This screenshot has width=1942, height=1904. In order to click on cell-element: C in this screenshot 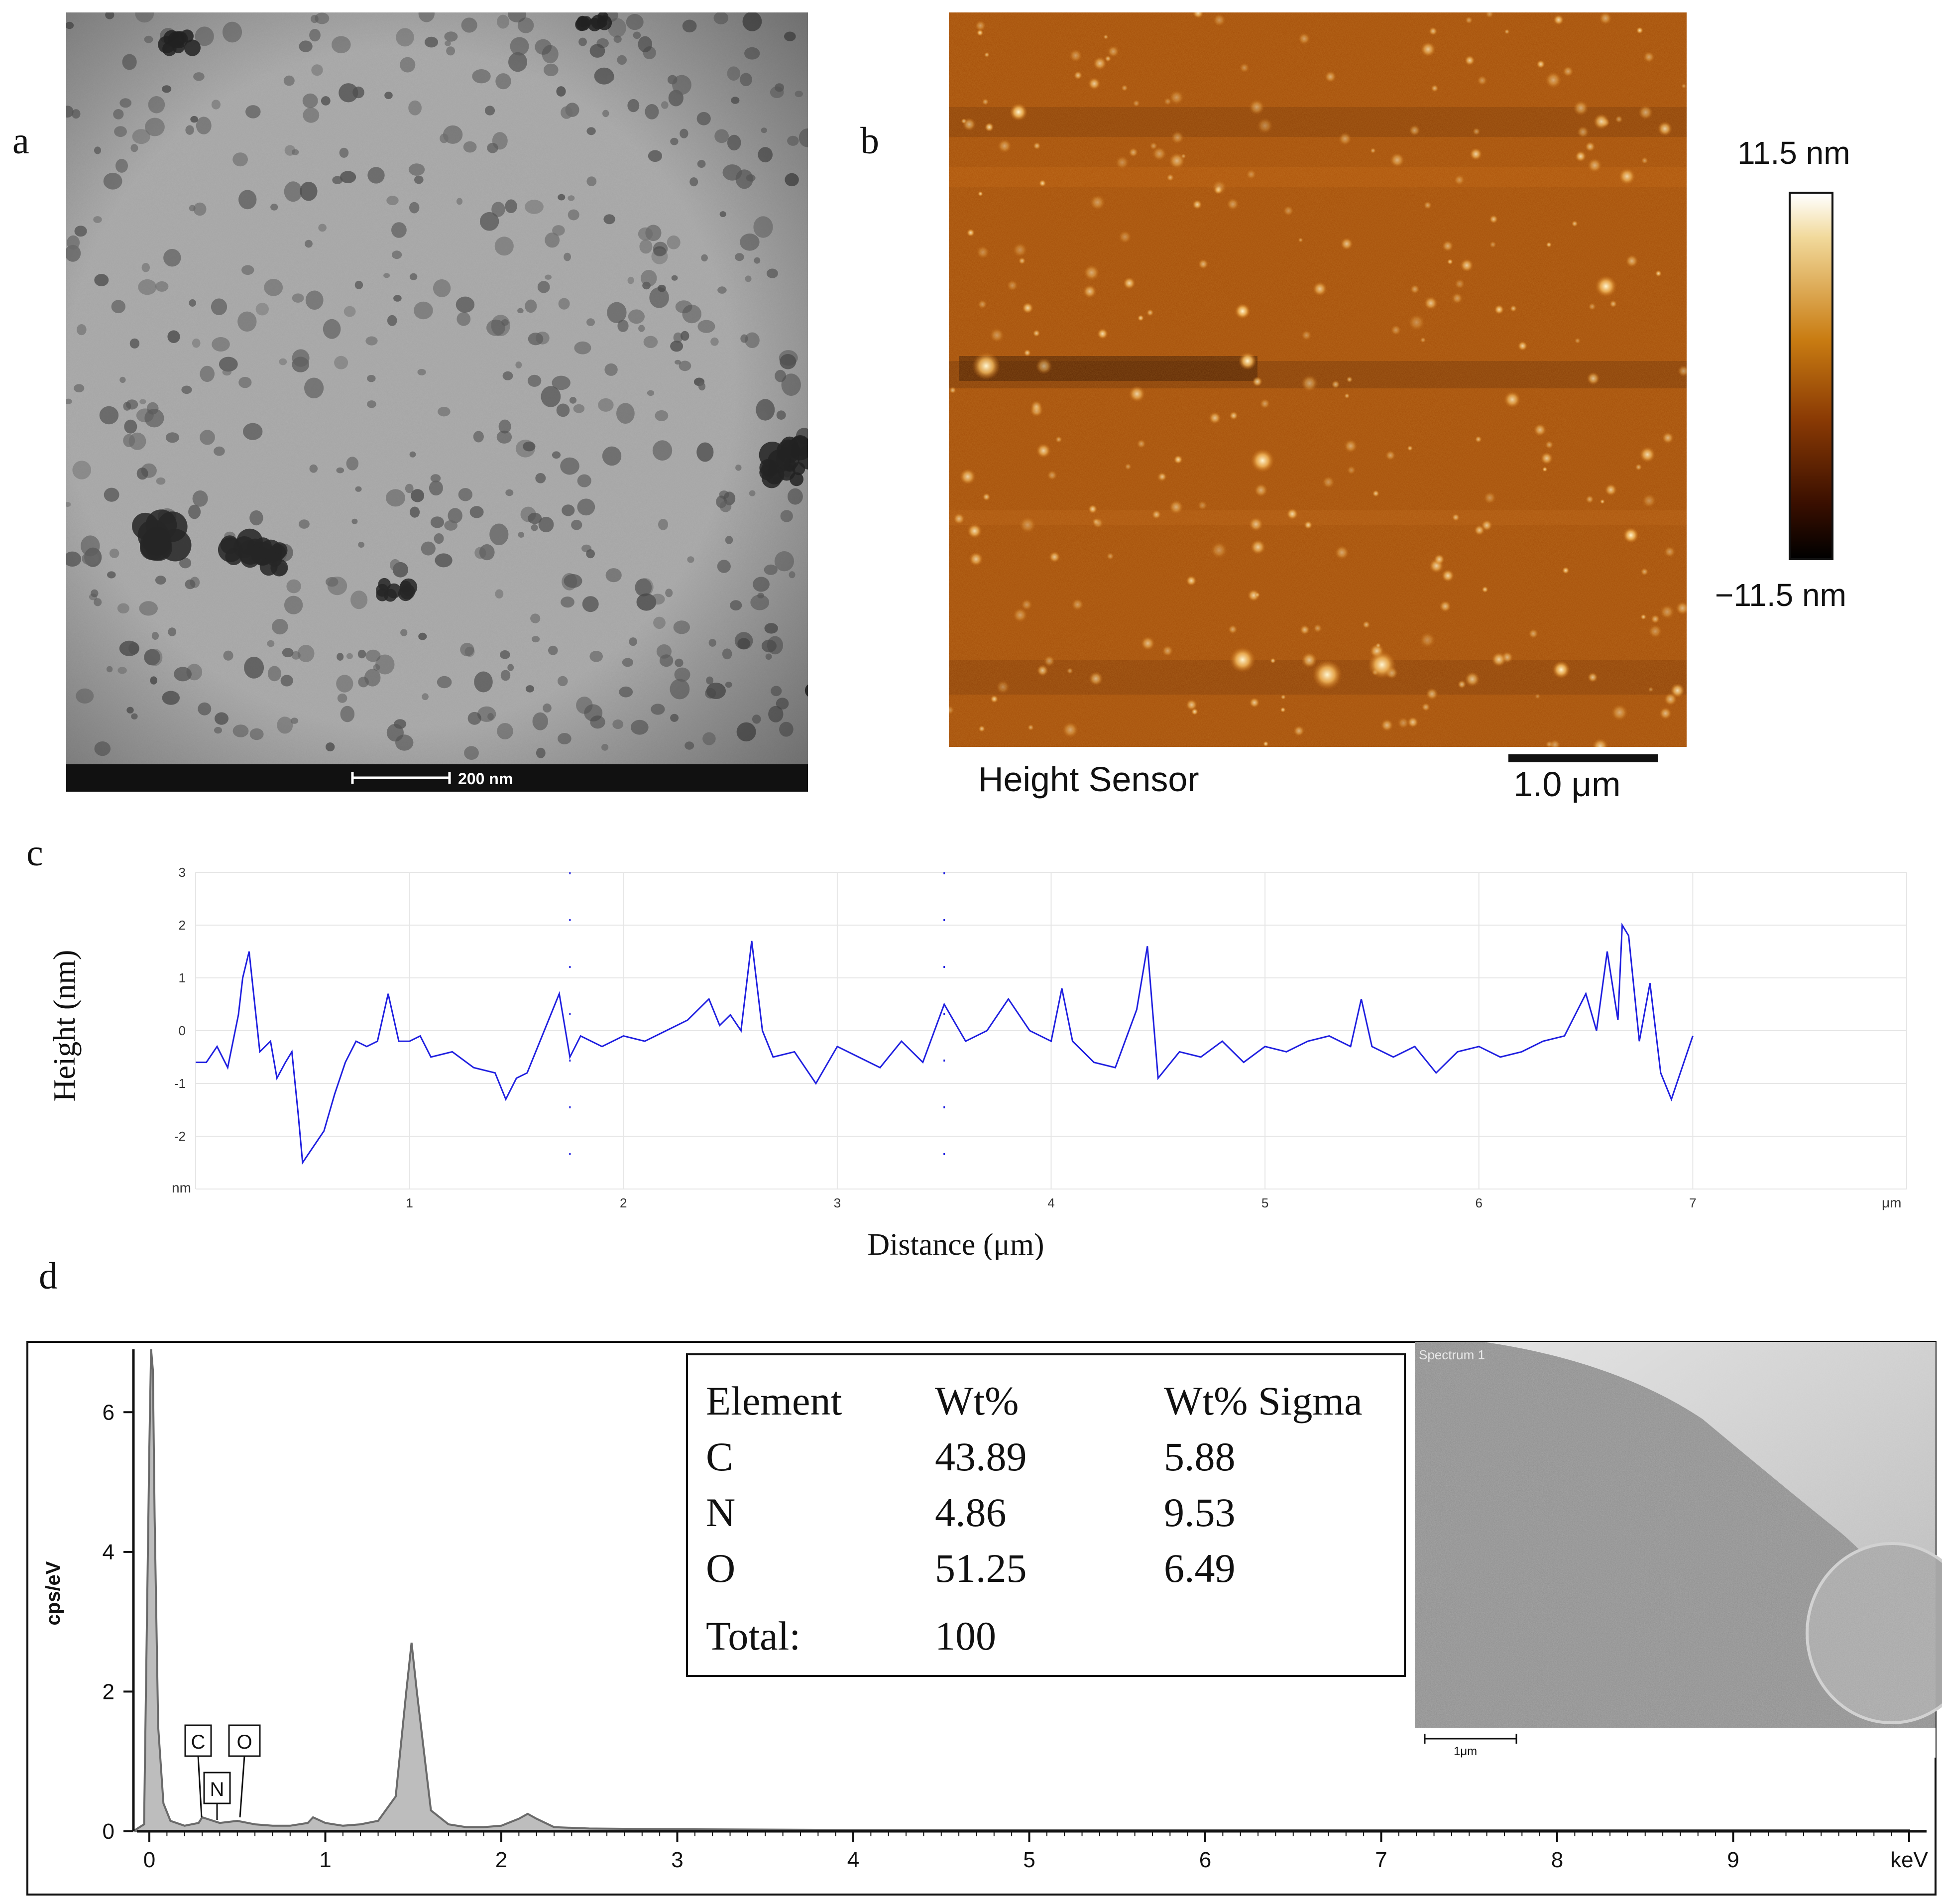, I will do `click(719, 1456)`.